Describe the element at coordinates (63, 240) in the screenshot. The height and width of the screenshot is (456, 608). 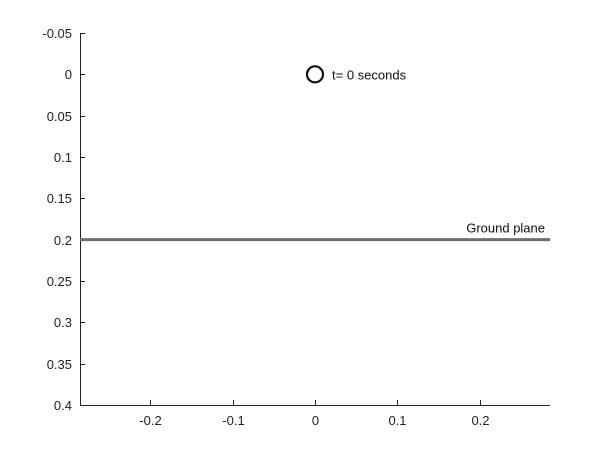
I see `y-tick-label: 0.2` at that location.